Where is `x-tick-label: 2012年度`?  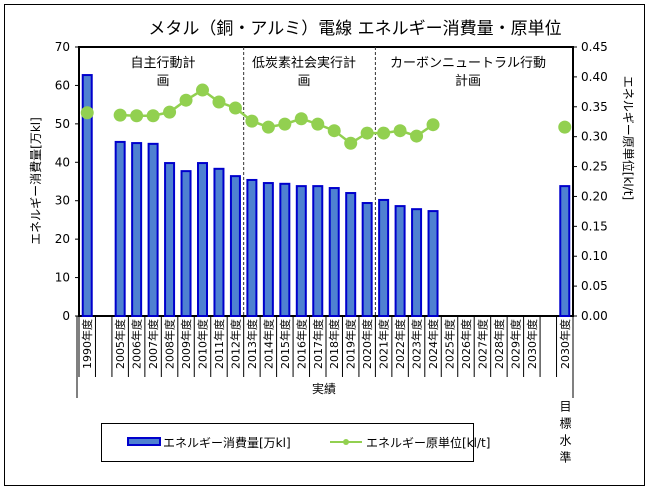
x-tick-label: 2012年度 is located at coordinates (235, 344).